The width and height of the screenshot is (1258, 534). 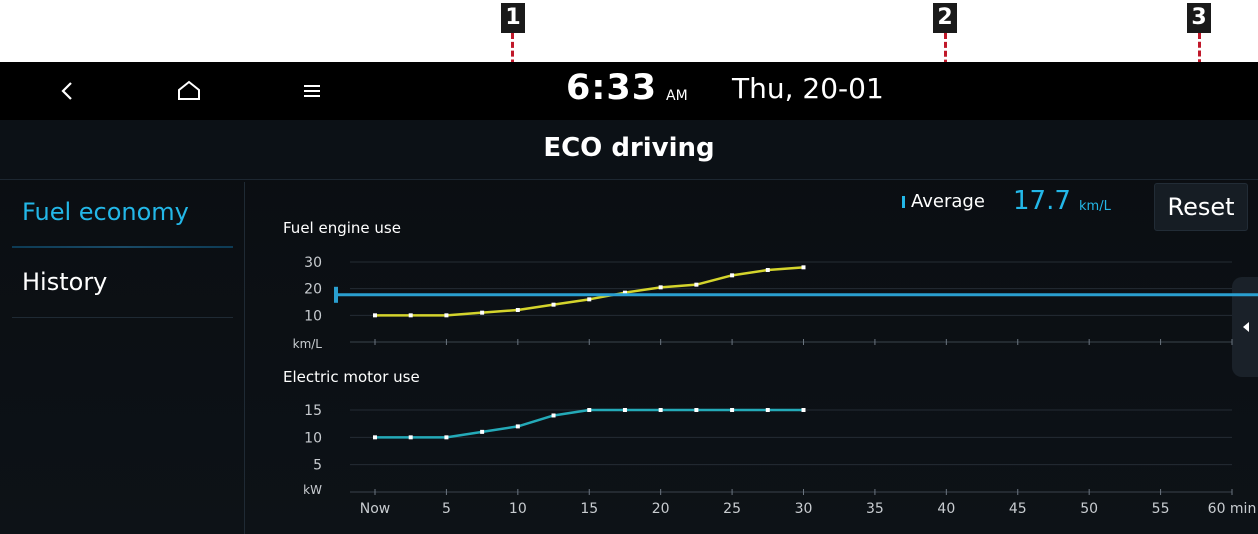 I want to click on chart-title: Electric motor use, so click(x=351, y=377).